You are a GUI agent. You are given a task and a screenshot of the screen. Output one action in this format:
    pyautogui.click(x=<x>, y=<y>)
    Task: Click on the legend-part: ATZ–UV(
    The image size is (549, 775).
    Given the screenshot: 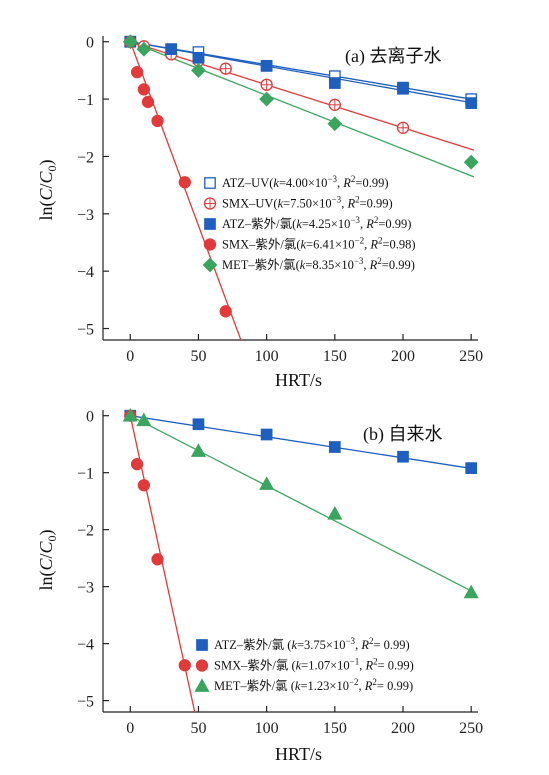 What is the action you would take?
    pyautogui.click(x=247, y=183)
    